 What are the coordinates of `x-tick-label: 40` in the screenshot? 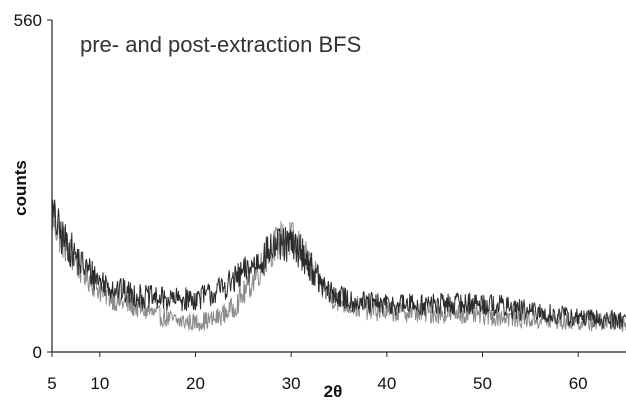 It's located at (386, 383).